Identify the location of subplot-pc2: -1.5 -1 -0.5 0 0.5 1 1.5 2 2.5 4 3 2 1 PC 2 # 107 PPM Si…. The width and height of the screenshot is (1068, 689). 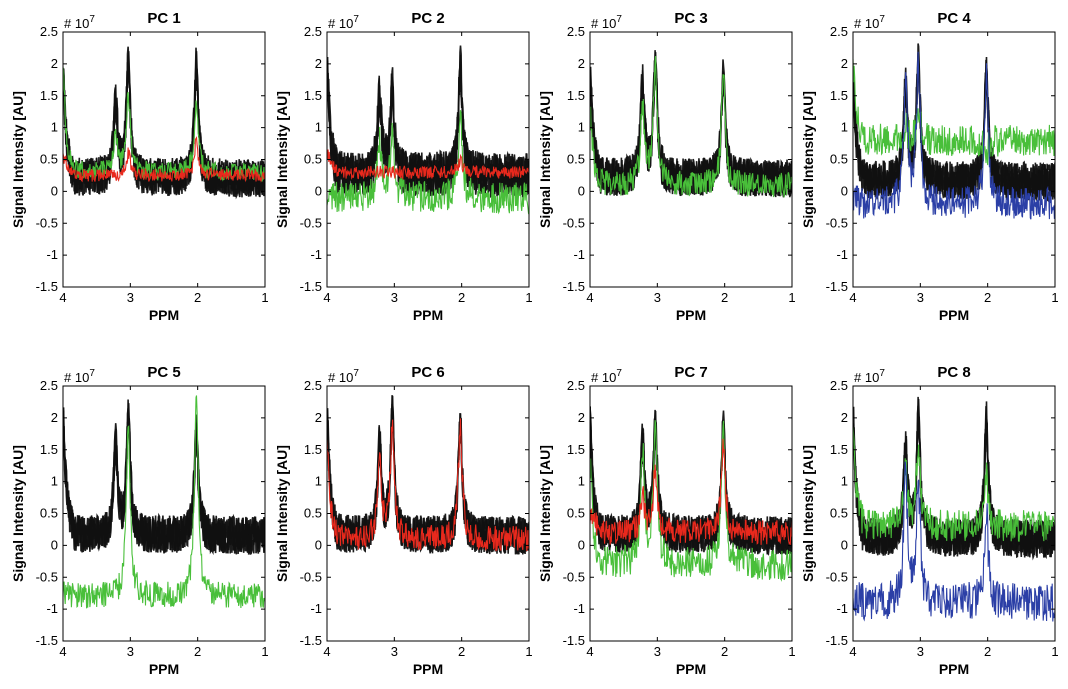
(403, 166).